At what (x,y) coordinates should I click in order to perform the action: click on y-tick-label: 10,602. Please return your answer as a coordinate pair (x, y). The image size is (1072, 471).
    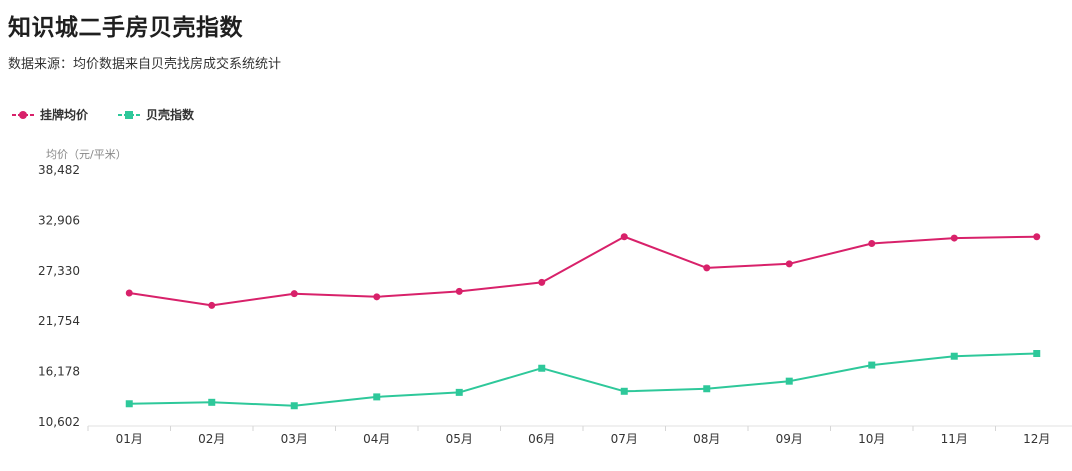
    Looking at the image, I should click on (59, 422).